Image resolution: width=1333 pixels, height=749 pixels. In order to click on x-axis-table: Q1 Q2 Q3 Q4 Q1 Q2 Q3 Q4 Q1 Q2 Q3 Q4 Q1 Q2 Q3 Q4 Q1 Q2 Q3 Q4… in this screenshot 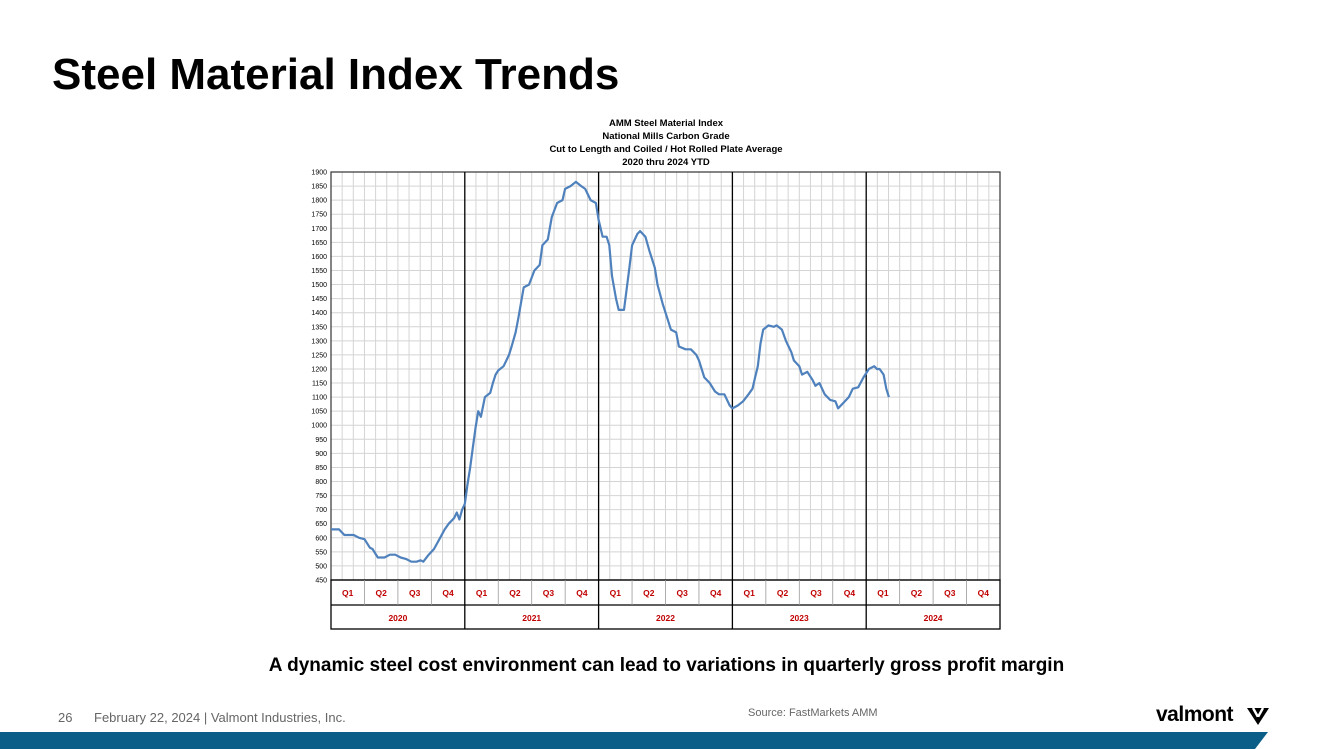, I will do `click(665, 604)`.